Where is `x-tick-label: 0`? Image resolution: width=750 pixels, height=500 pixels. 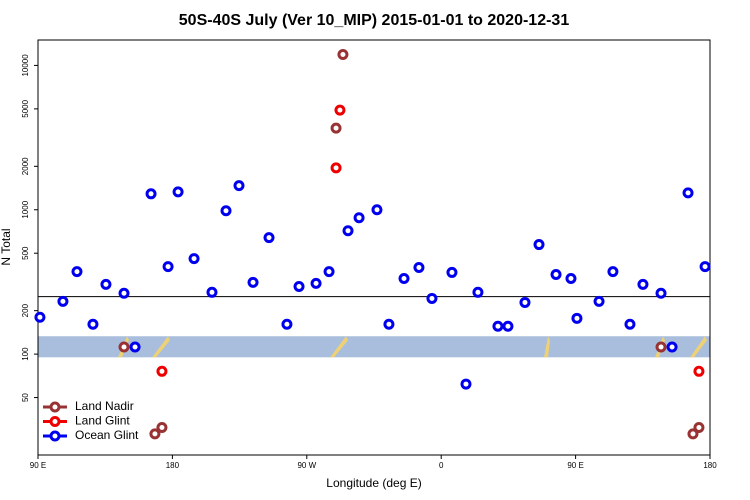
x-tick-label: 0 is located at coordinates (441, 465).